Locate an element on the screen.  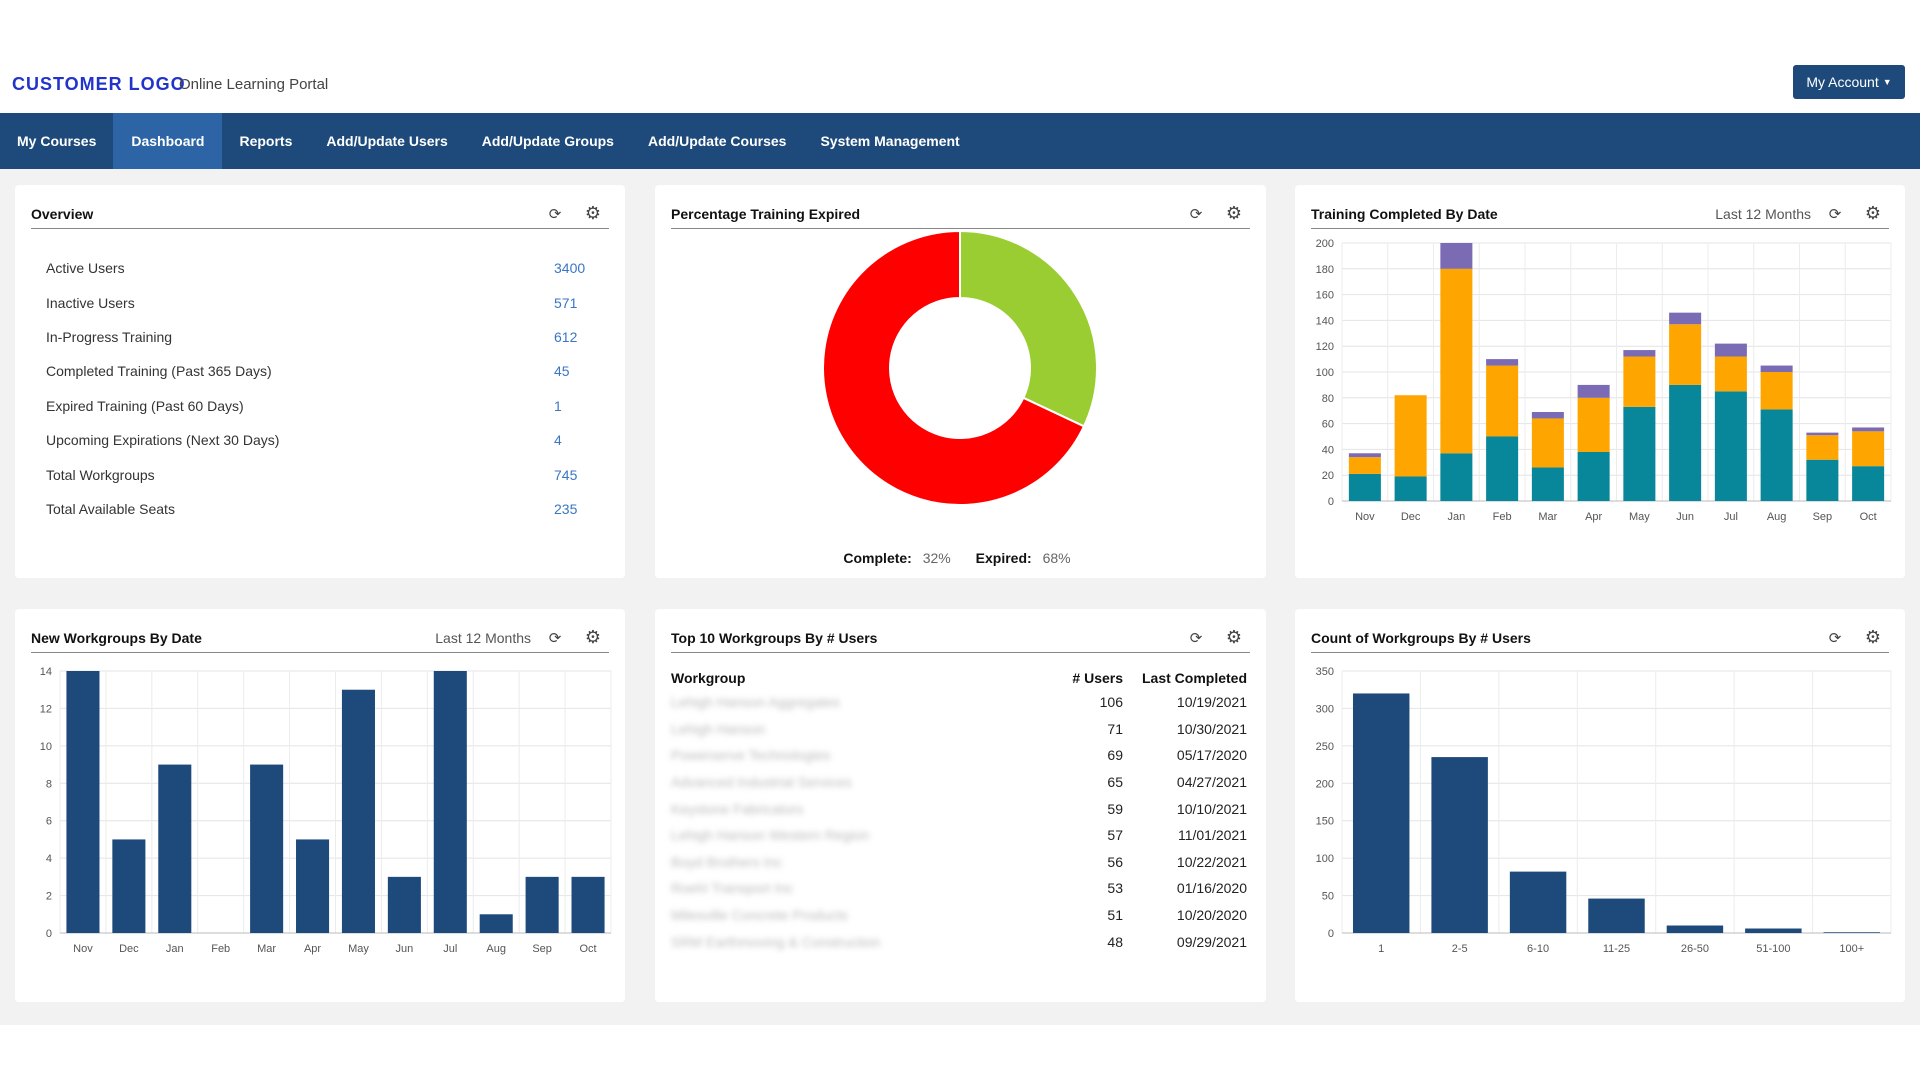
donut-slice-expired is located at coordinates (954, 367).